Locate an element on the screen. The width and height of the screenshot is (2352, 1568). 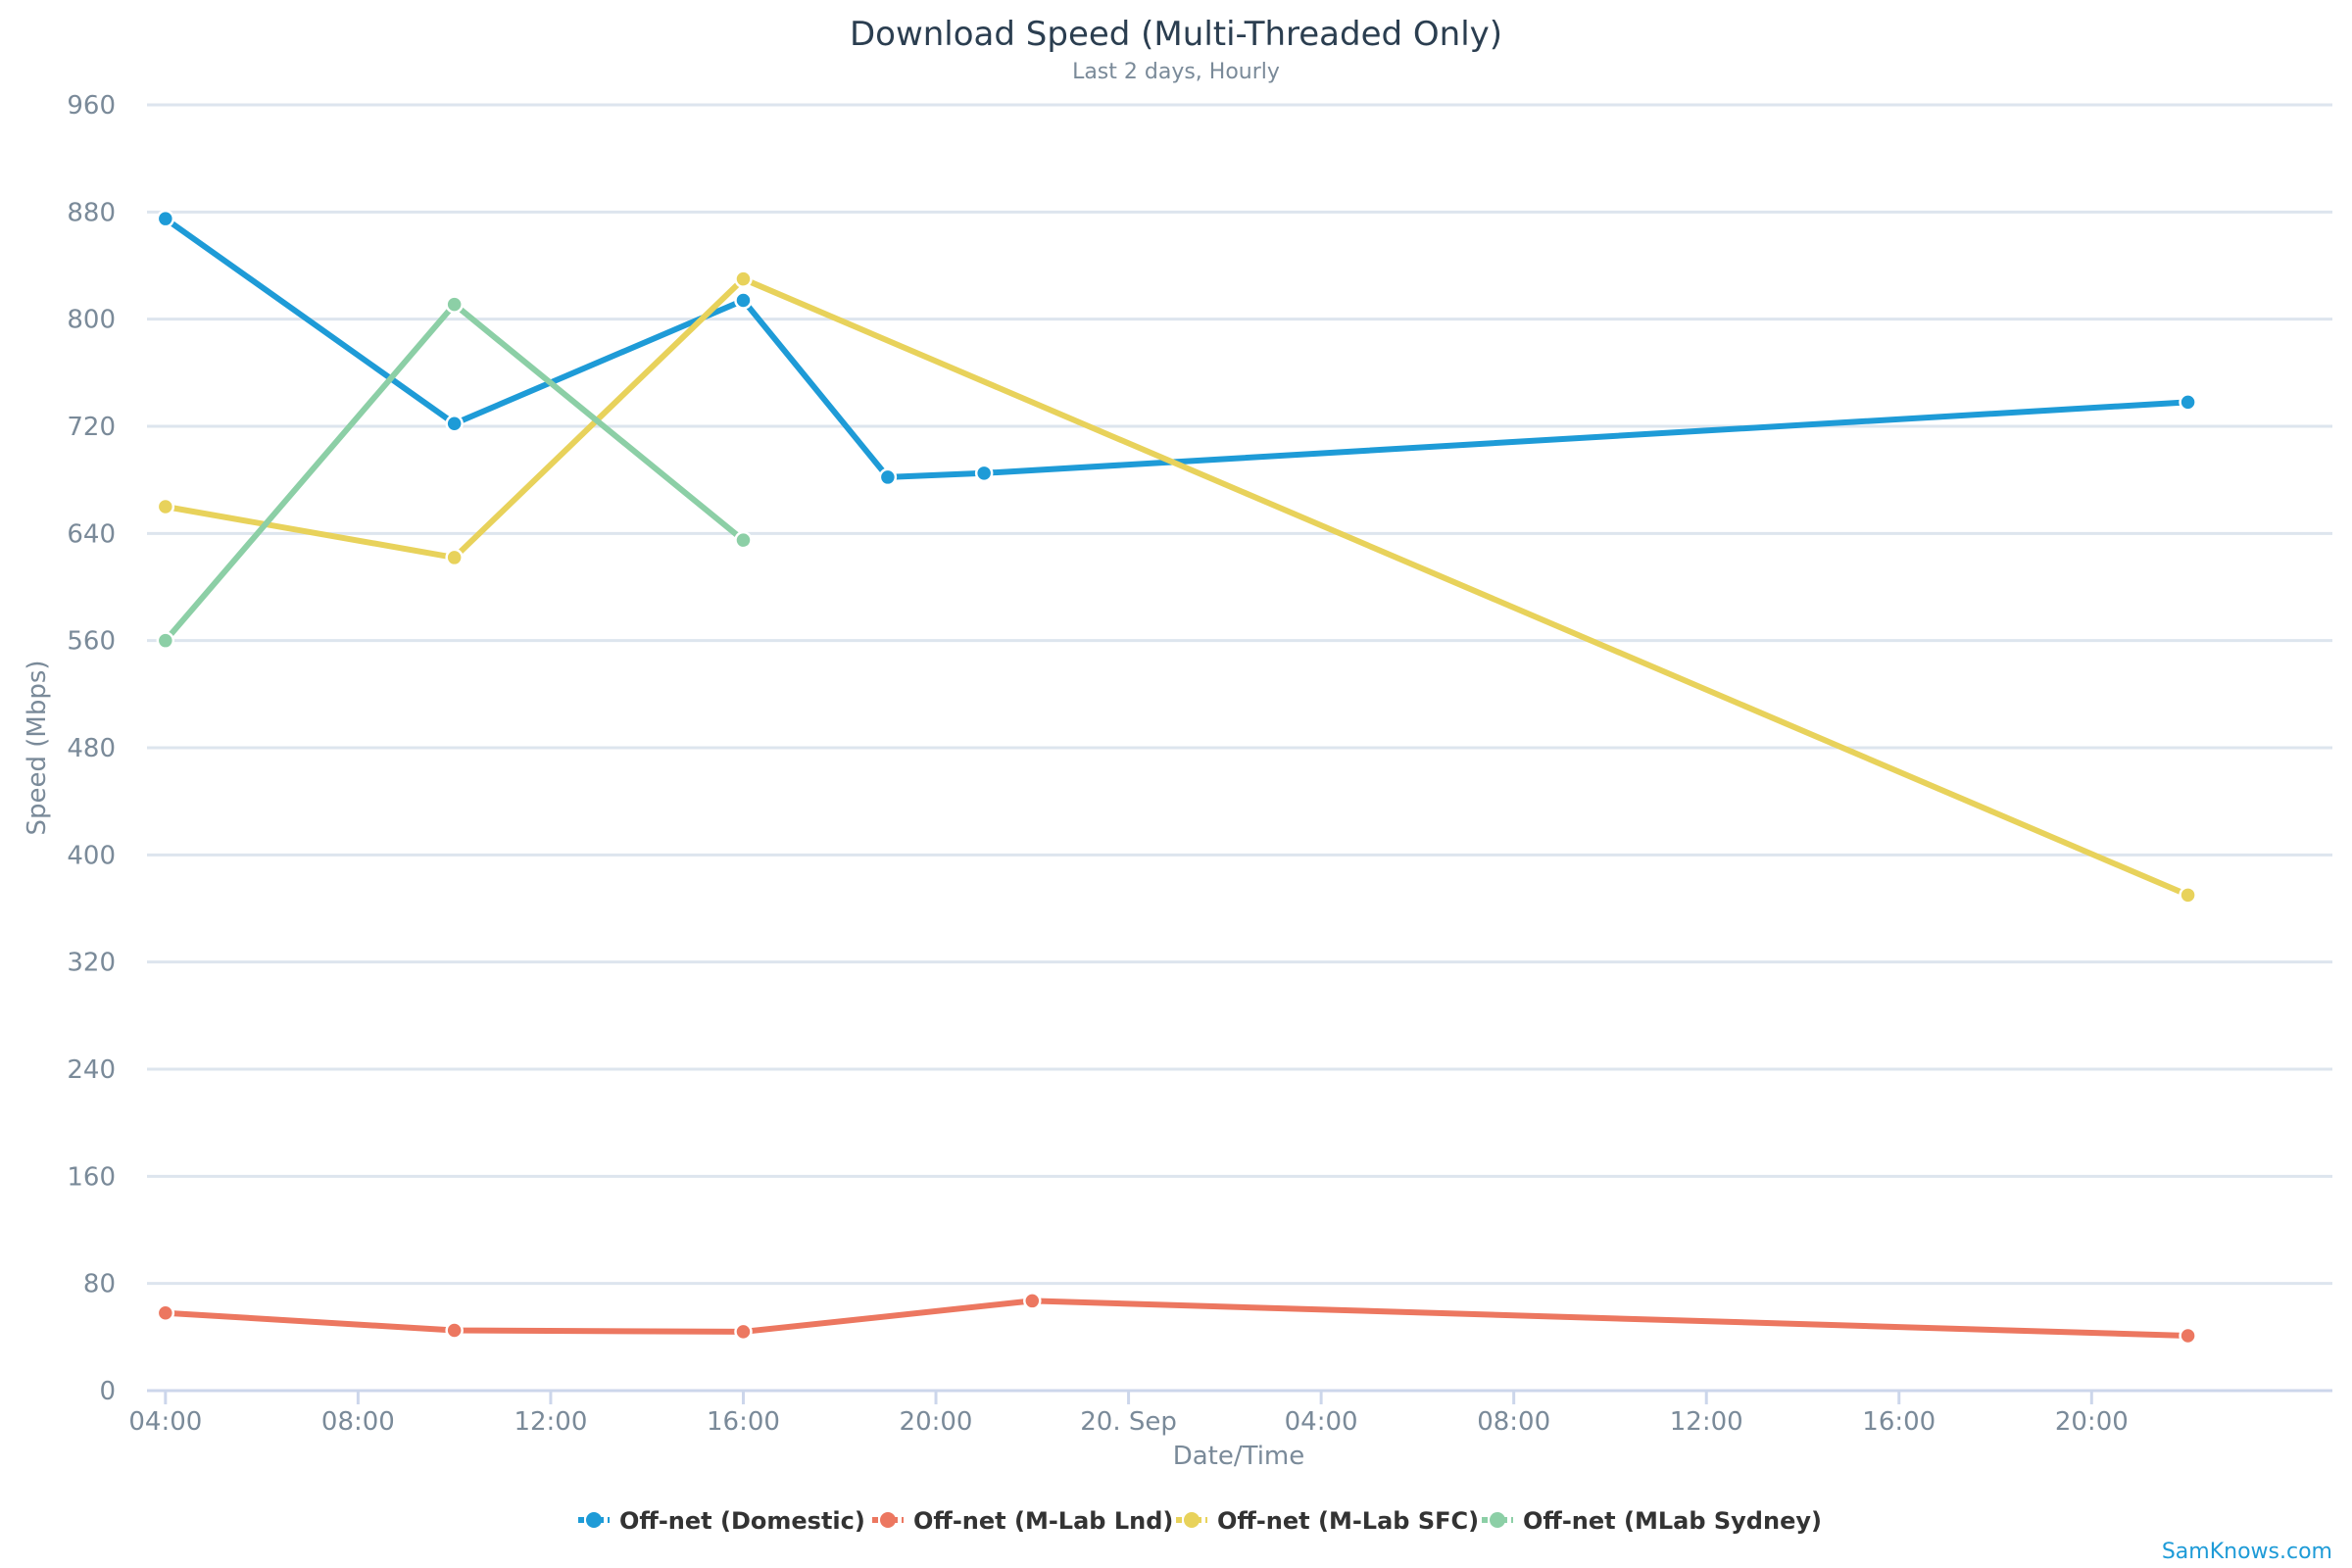
legend-item: Off-net (M-Lab SFC) is located at coordinates (1327, 1521).